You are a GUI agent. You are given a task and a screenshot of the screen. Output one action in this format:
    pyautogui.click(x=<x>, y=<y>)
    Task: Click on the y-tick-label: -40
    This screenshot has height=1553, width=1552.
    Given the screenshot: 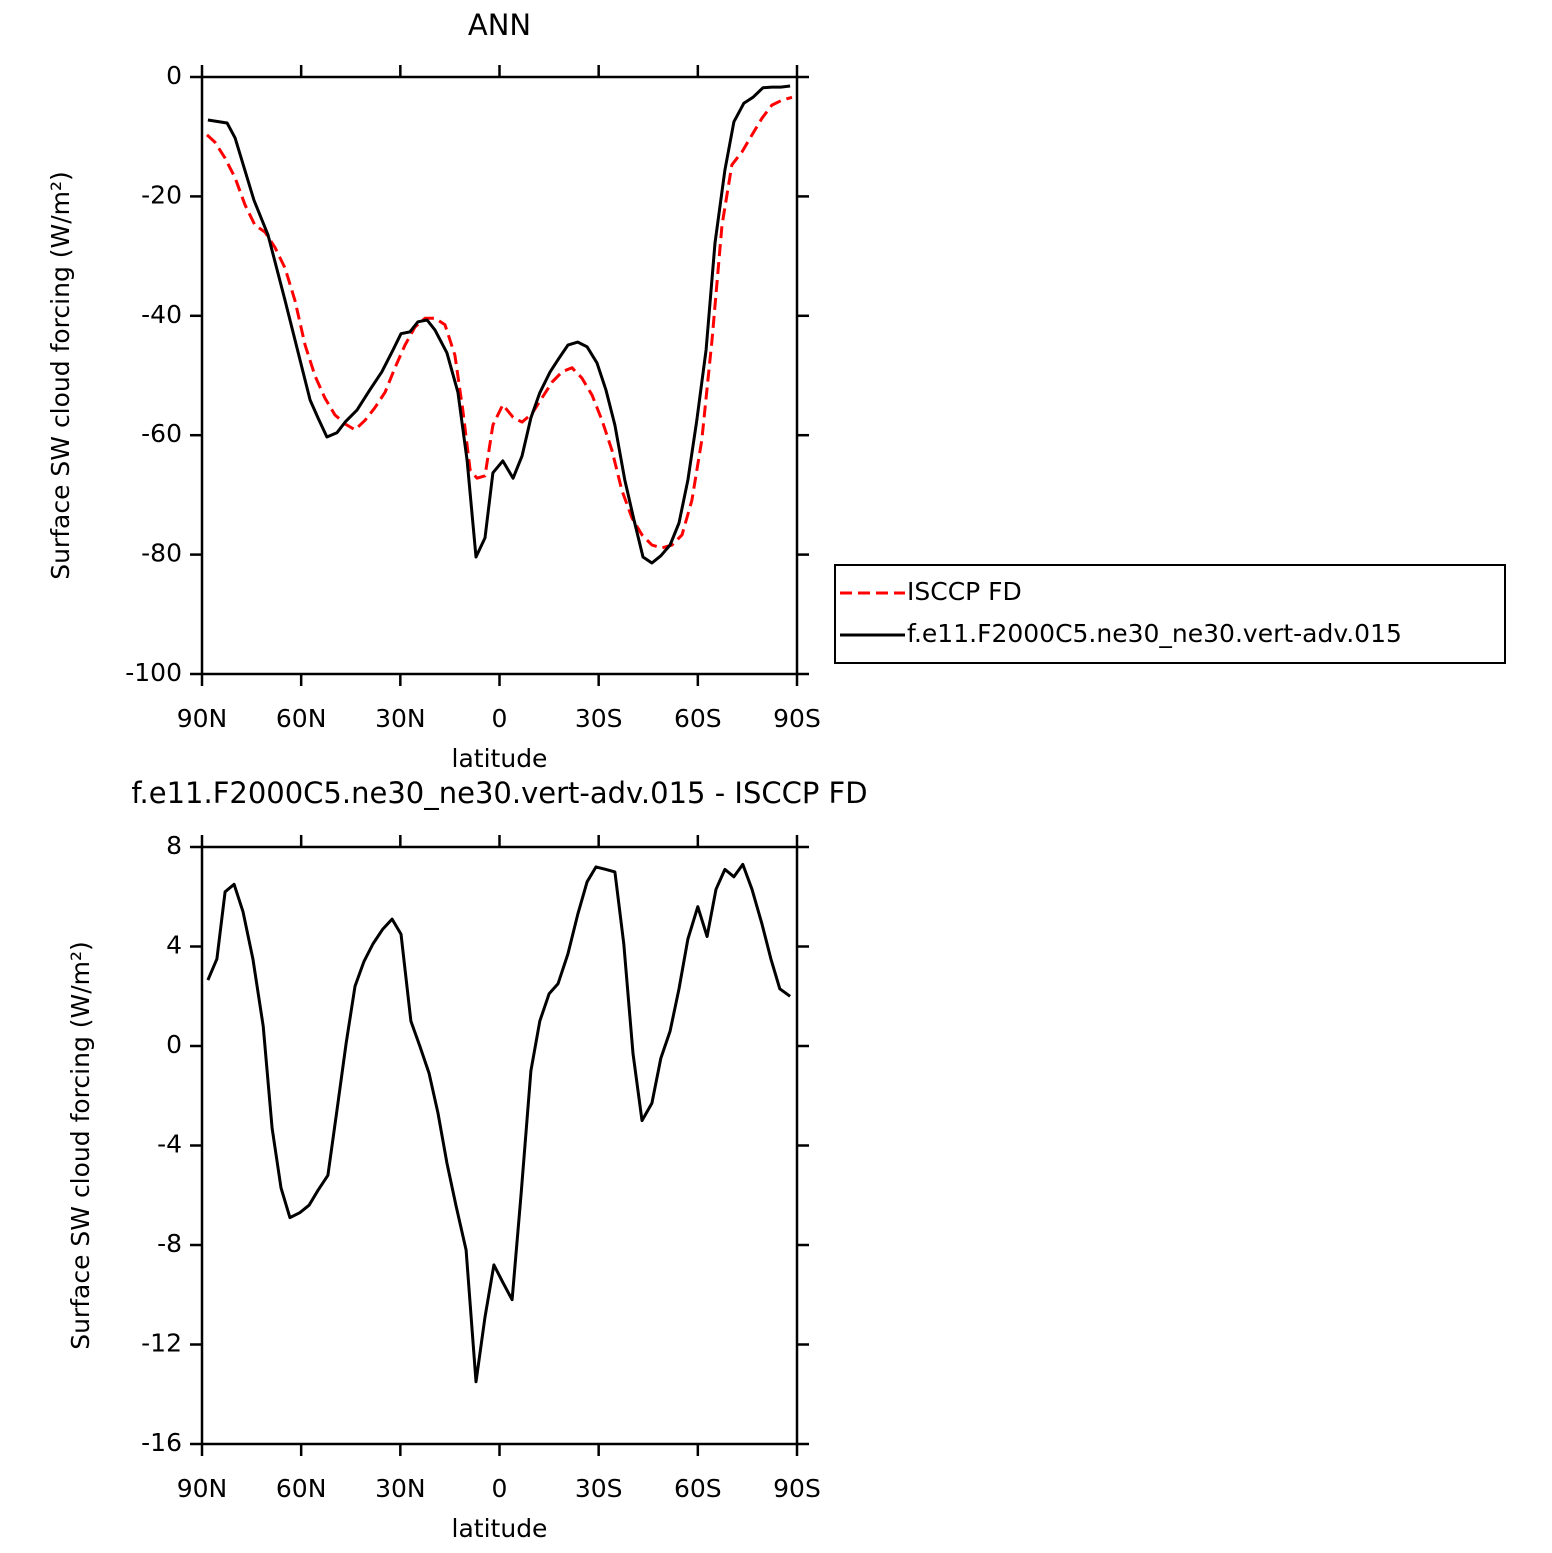 What is the action you would take?
    pyautogui.click(x=161, y=314)
    